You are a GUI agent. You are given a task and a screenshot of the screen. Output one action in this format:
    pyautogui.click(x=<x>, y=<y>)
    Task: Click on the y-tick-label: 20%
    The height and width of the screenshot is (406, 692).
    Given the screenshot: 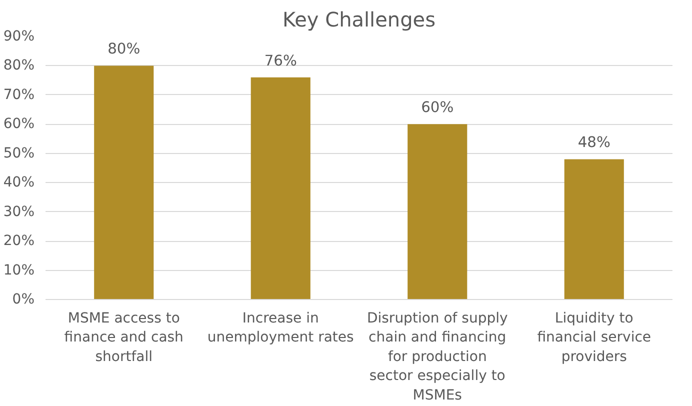 What is the action you would take?
    pyautogui.click(x=19, y=241)
    